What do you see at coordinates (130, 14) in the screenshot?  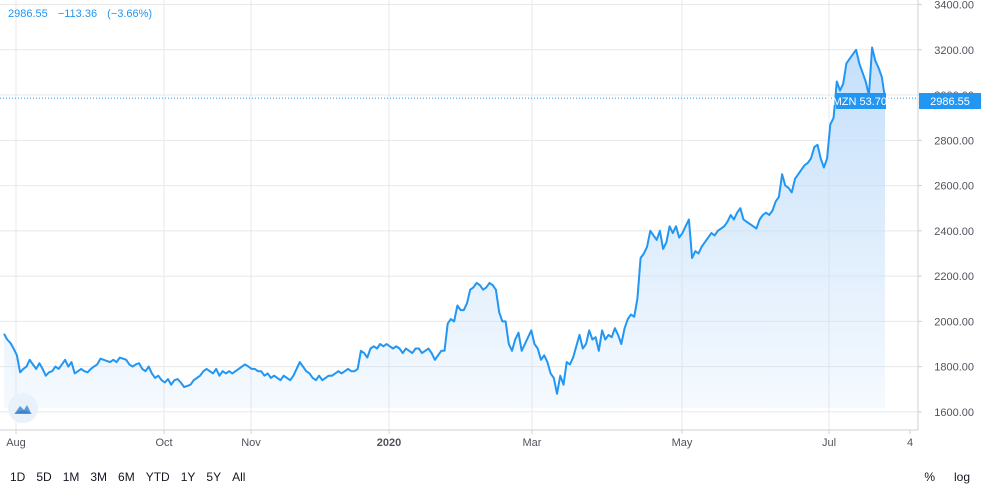 I see `quote-change-pct: (−3.66%)` at bounding box center [130, 14].